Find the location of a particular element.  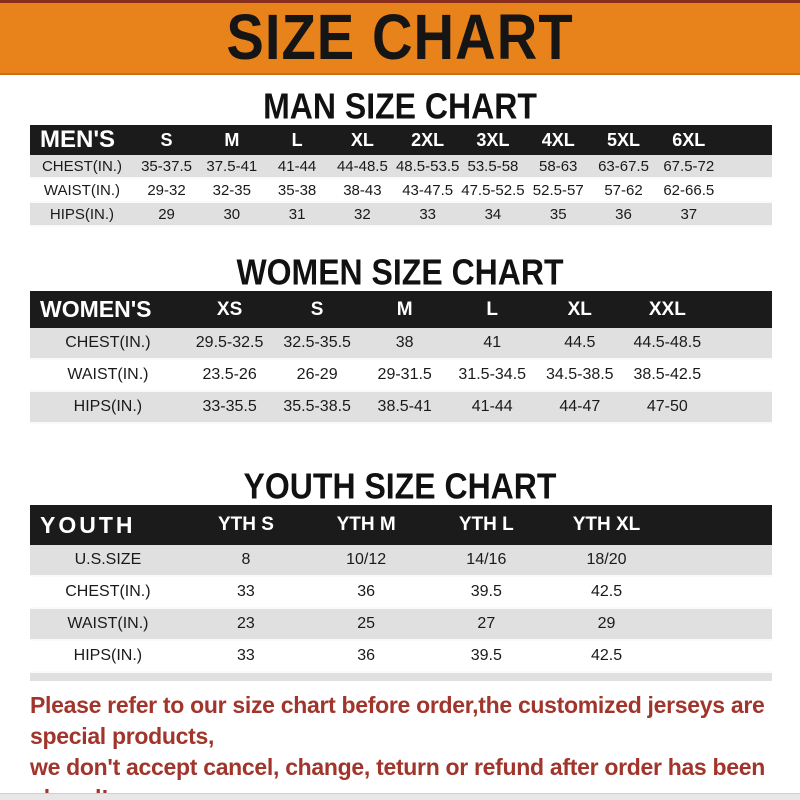

youth-size-value-cell: 23 is located at coordinates (246, 625).